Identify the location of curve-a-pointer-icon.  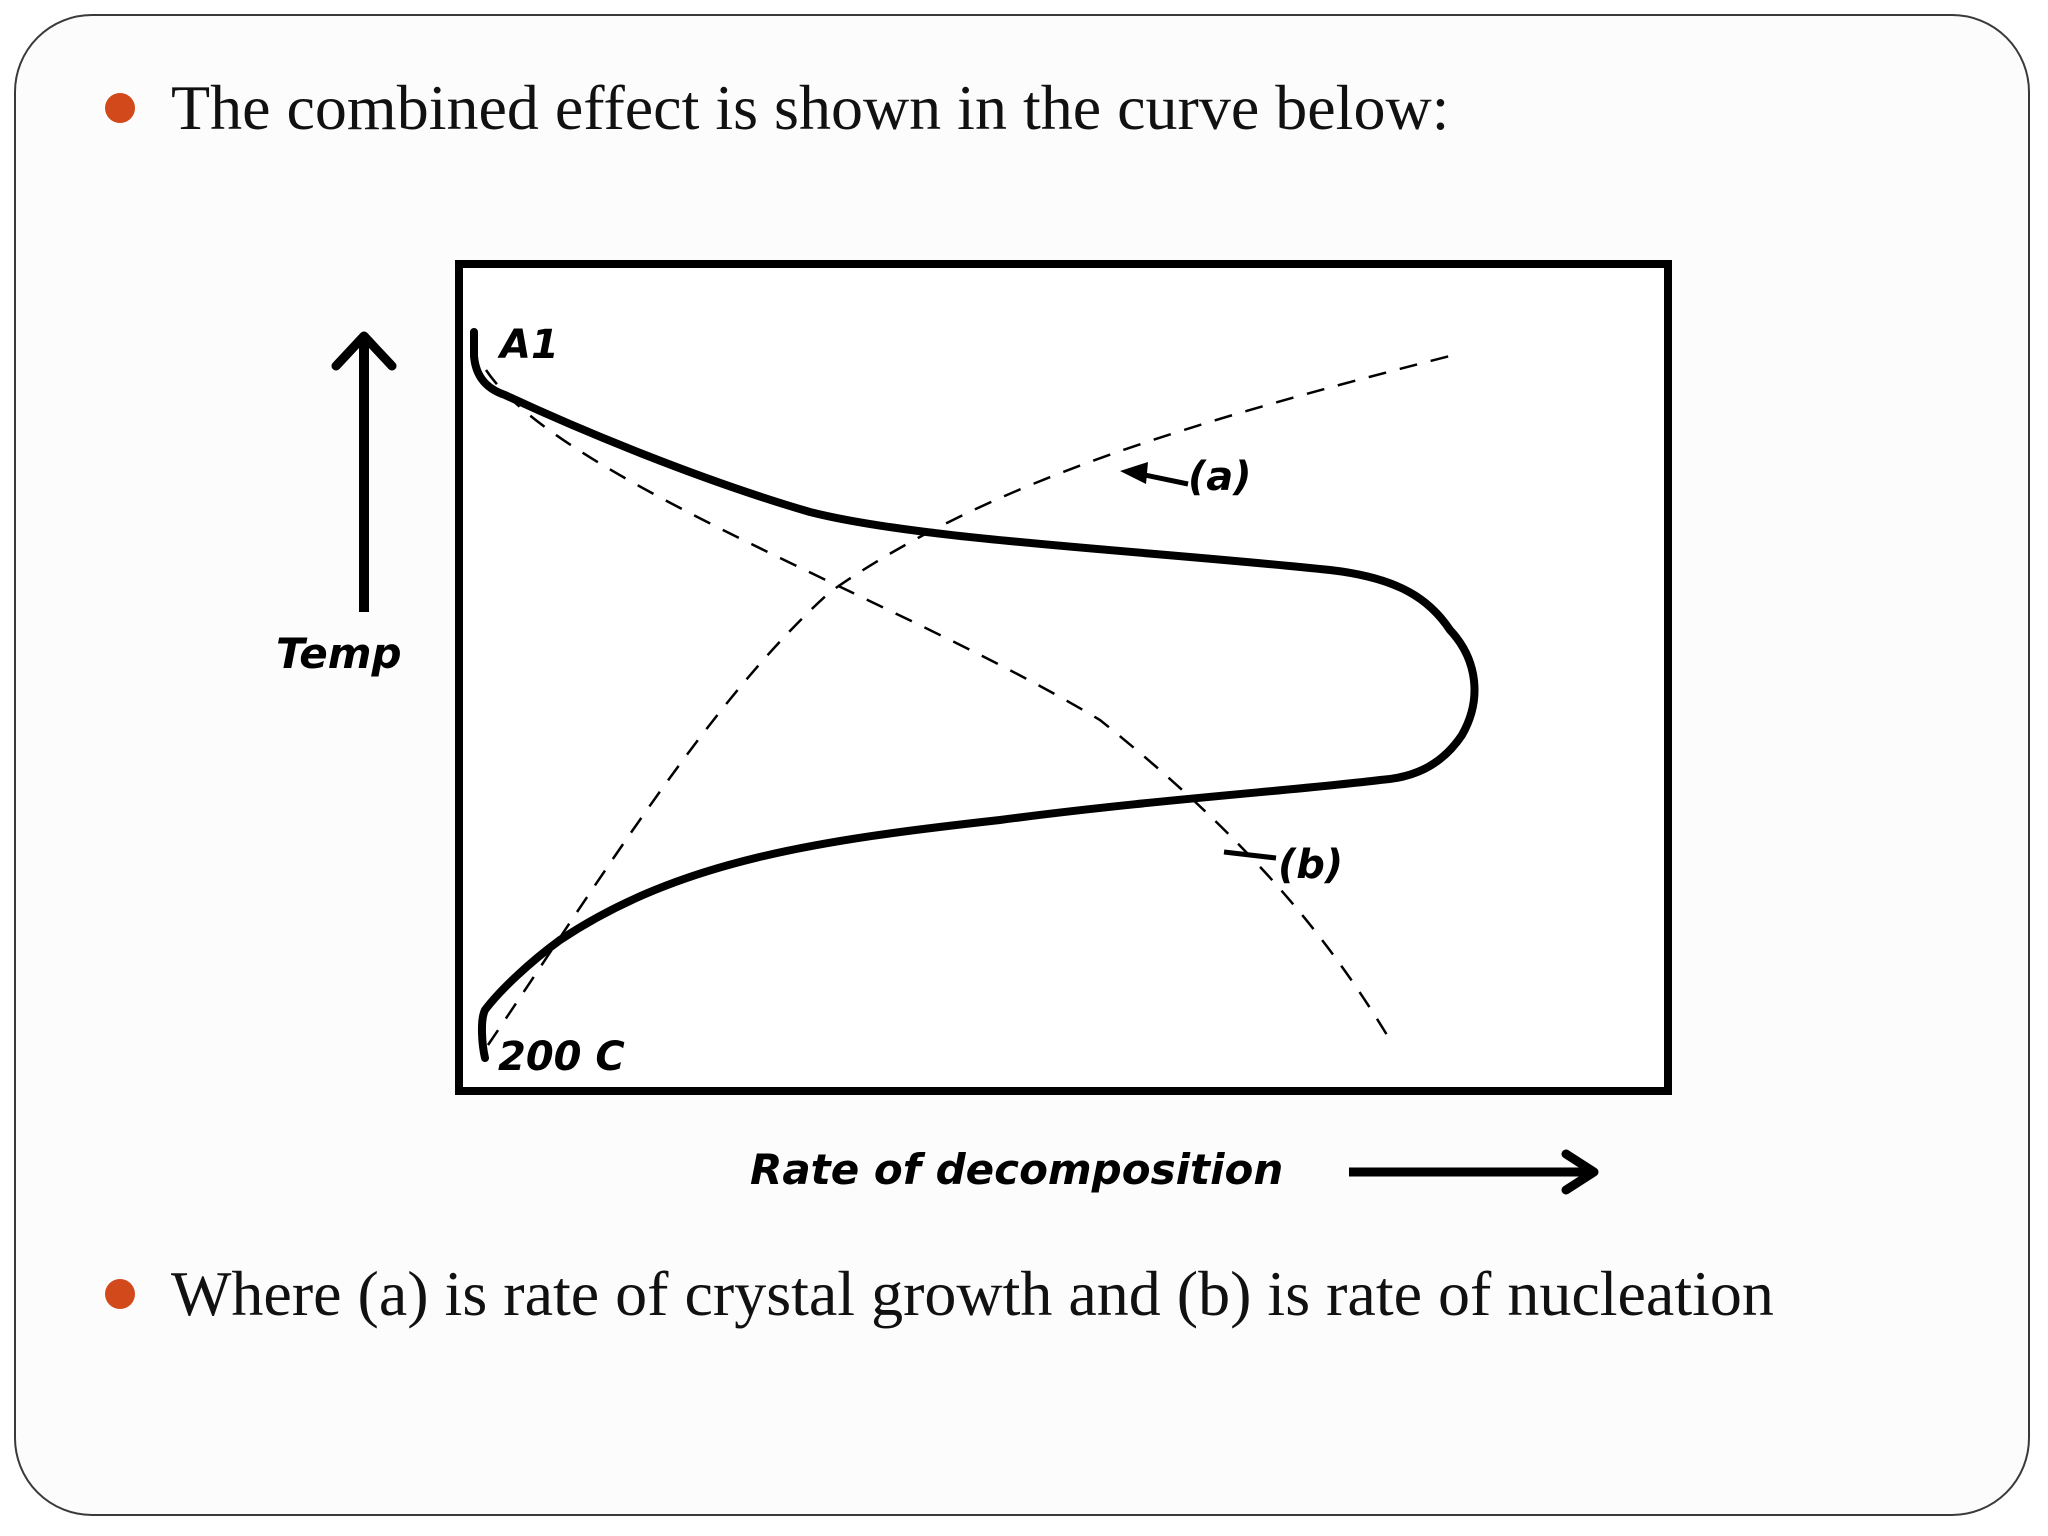
(1154, 474).